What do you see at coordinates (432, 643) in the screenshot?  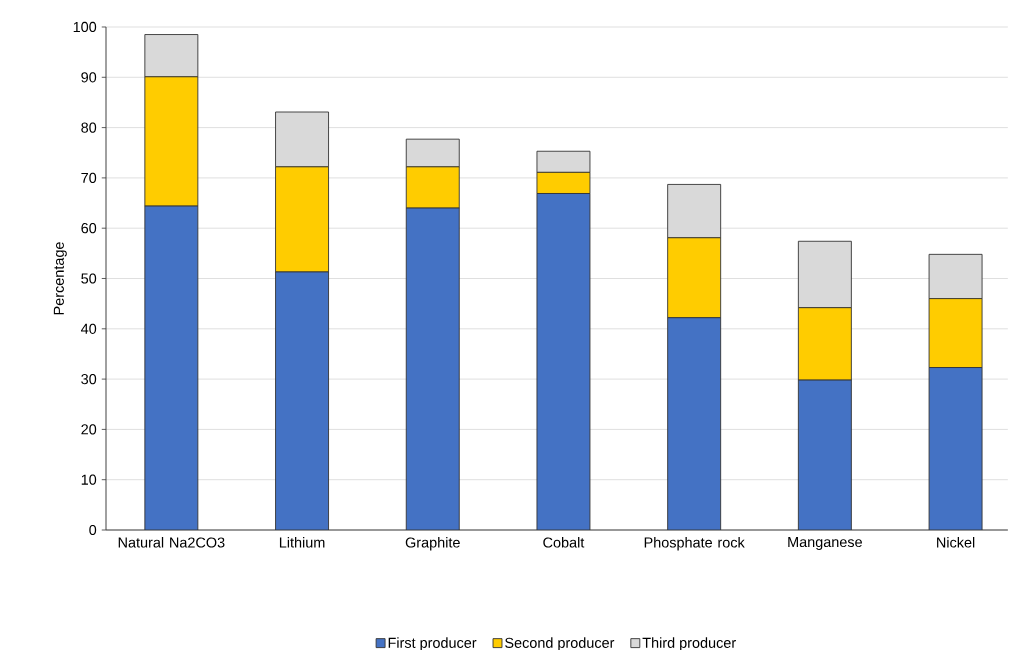 I see `legend-label: First producer` at bounding box center [432, 643].